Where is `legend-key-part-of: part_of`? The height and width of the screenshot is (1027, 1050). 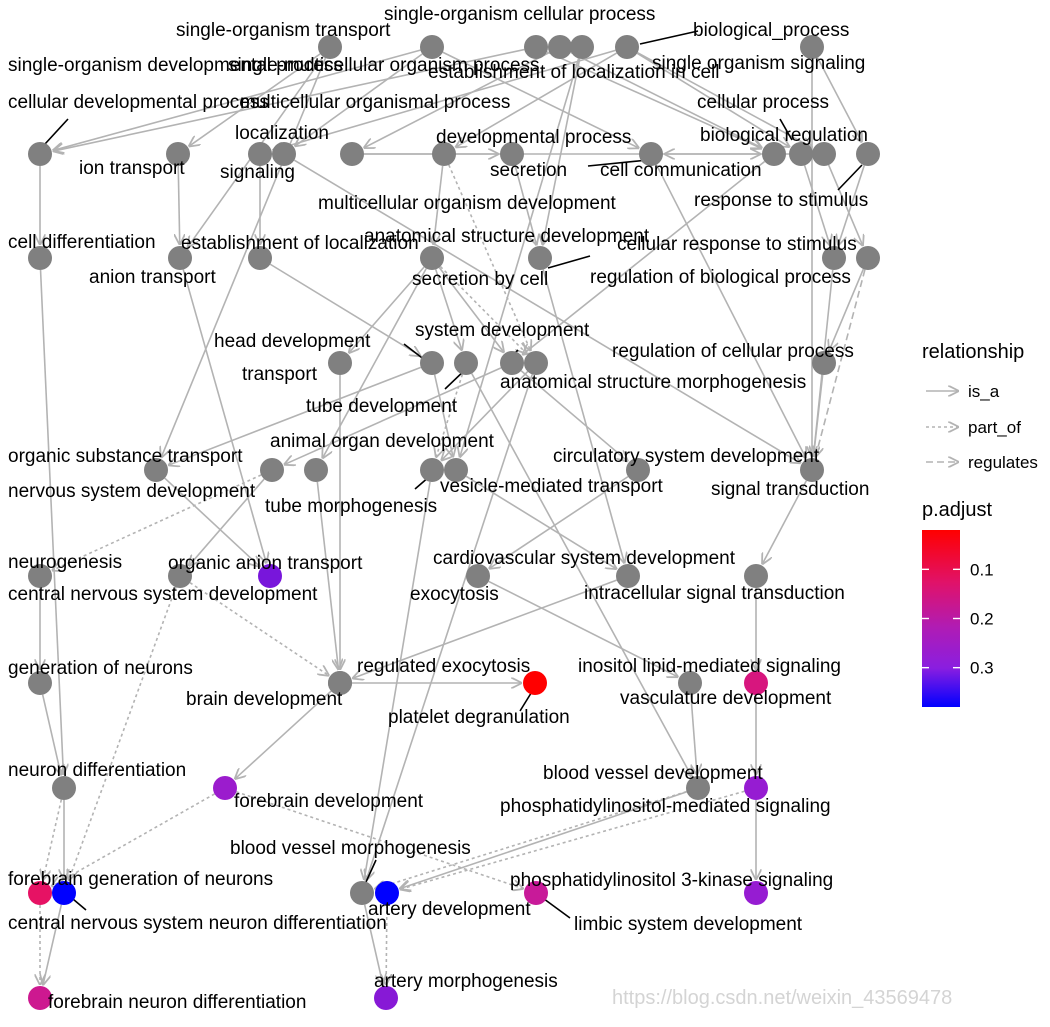
legend-key-part-of: part_of is located at coordinates (973, 427).